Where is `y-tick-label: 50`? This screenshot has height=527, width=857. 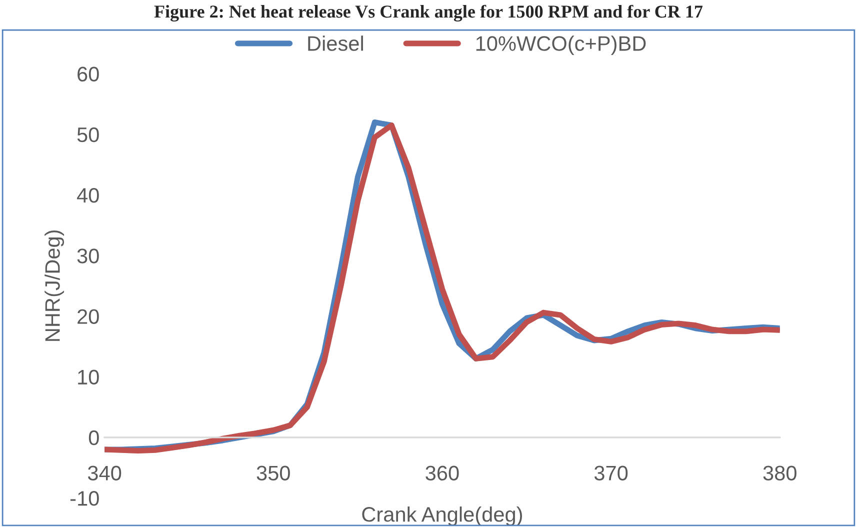 y-tick-label: 50 is located at coordinates (88, 134).